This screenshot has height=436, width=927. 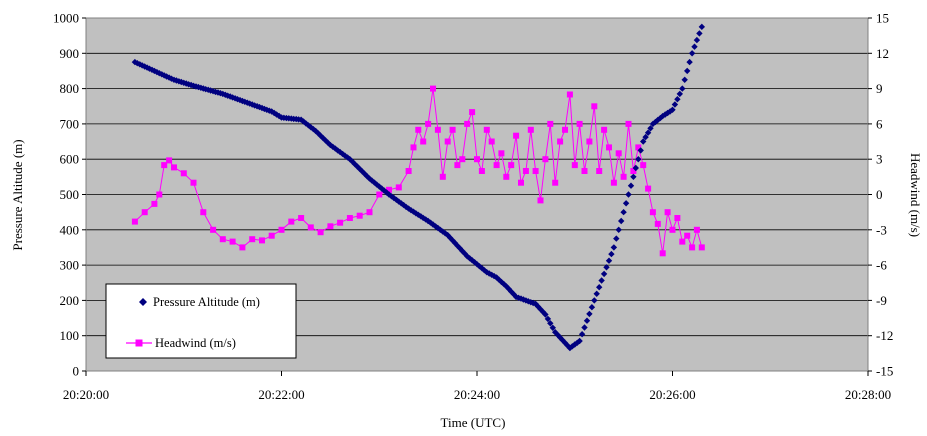 I want to click on right-tick-label: 15, so click(x=882, y=18).